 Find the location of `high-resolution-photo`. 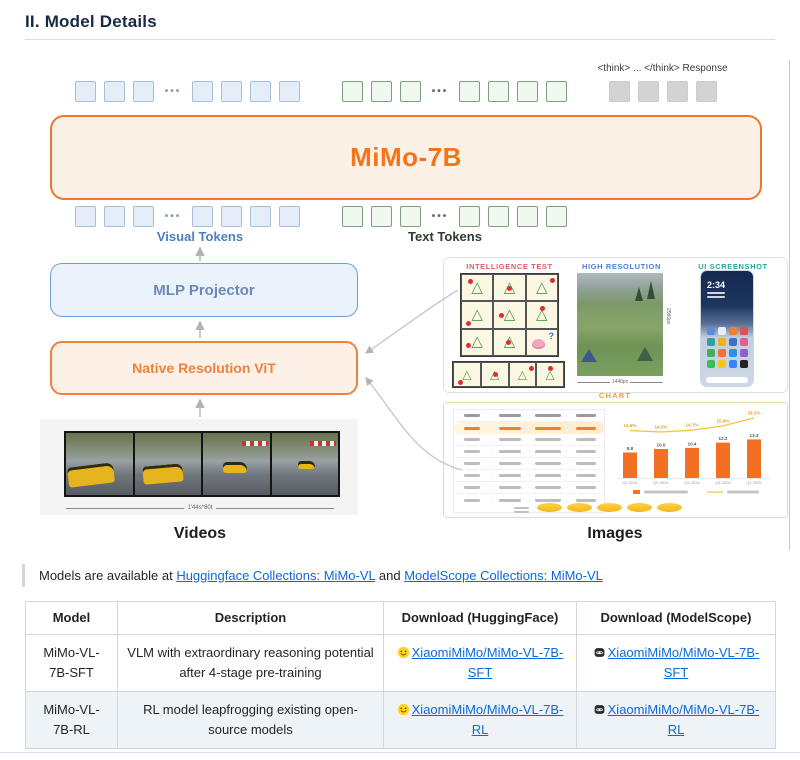

high-resolution-photo is located at coordinates (620, 324).